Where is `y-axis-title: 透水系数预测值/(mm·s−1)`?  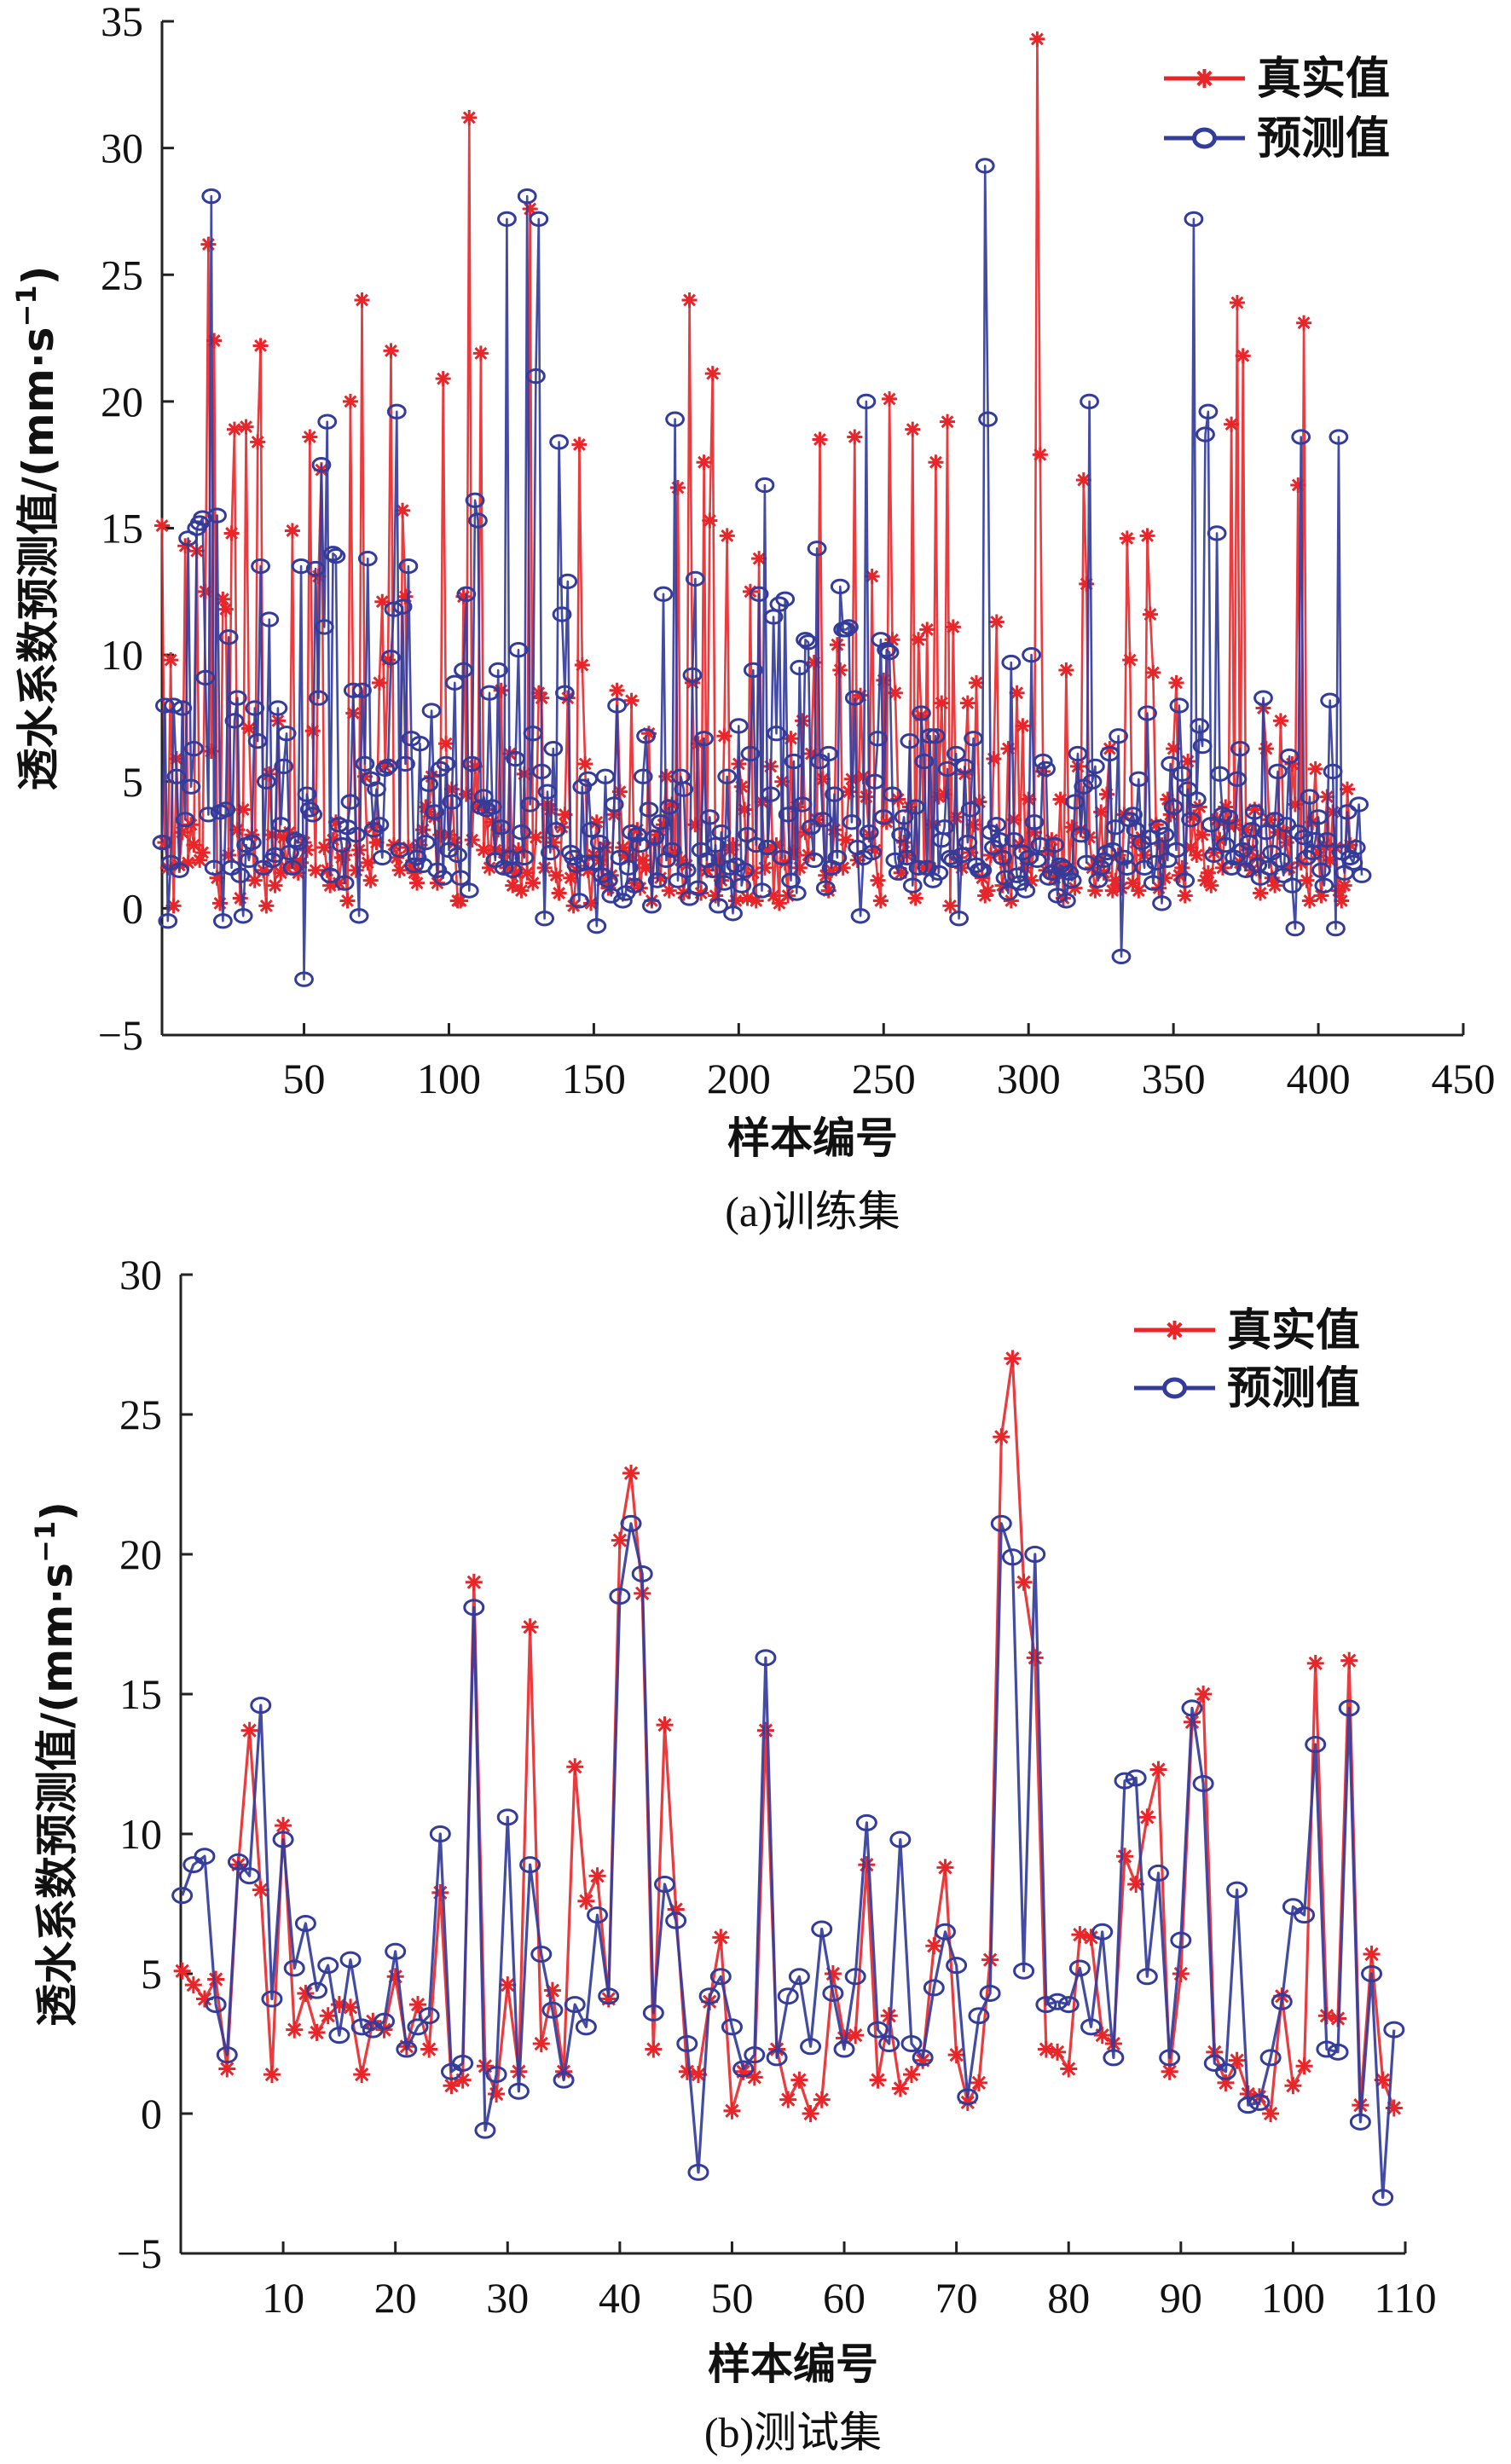 y-axis-title: 透水系数预测值/(mm·s−1) is located at coordinates (55, 1764).